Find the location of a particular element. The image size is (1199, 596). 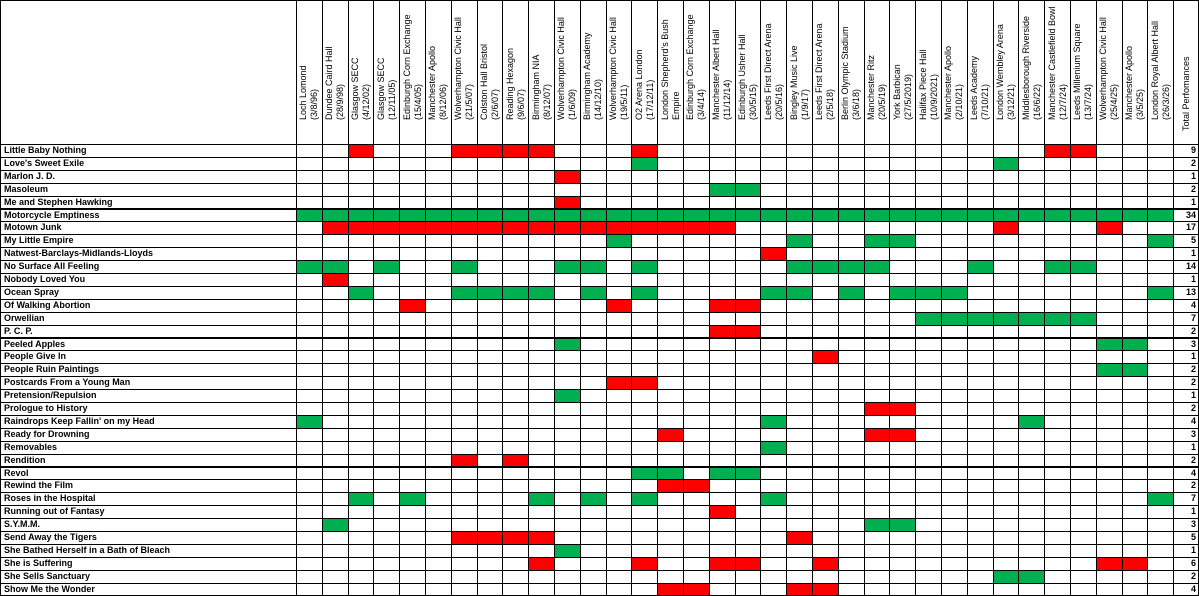

song-label: People Give In is located at coordinates (148, 357).